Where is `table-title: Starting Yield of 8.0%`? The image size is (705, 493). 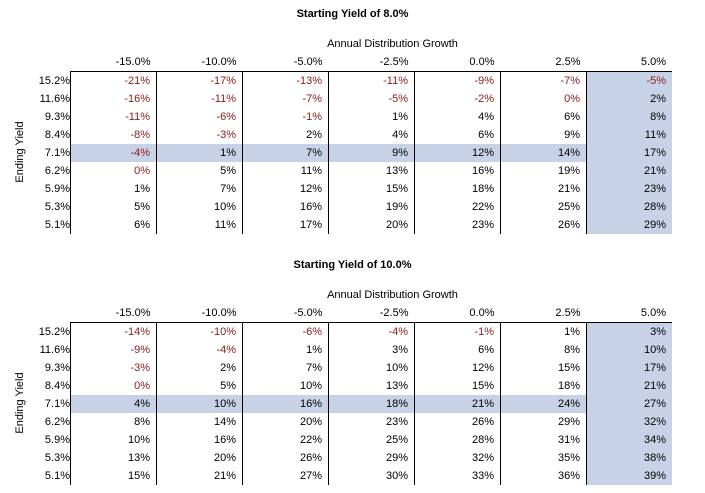 table-title: Starting Yield of 8.0% is located at coordinates (352, 14).